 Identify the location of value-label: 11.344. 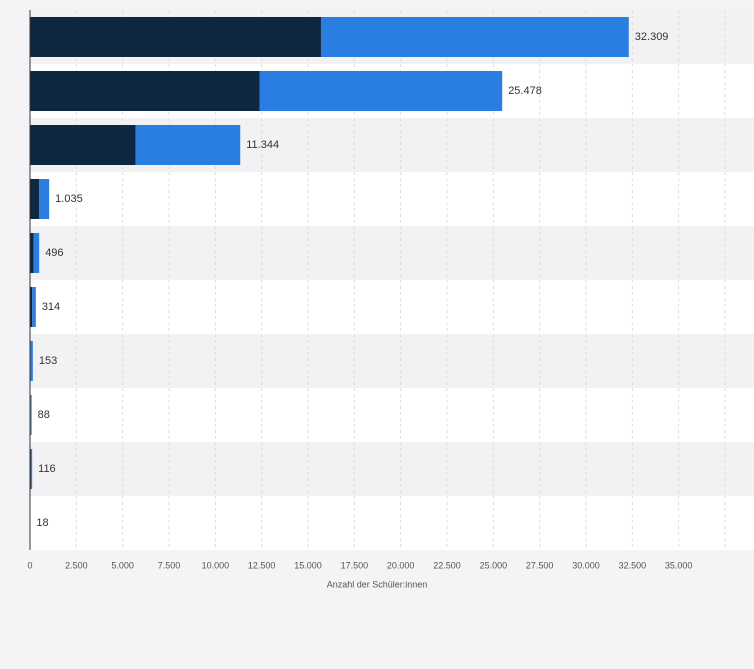
(262, 145).